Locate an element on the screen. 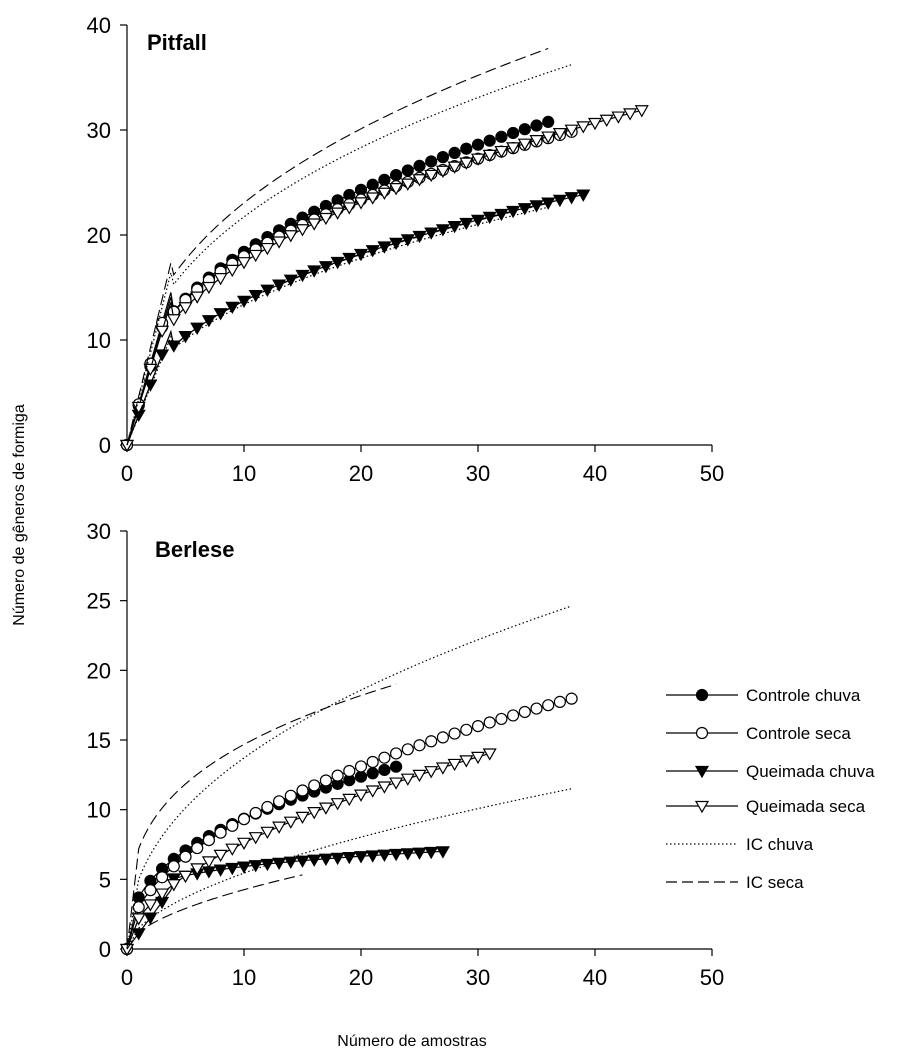 Image resolution: width=914 pixels, height=1059 pixels. legend-marker-filled-triangle-down is located at coordinates (702, 772).